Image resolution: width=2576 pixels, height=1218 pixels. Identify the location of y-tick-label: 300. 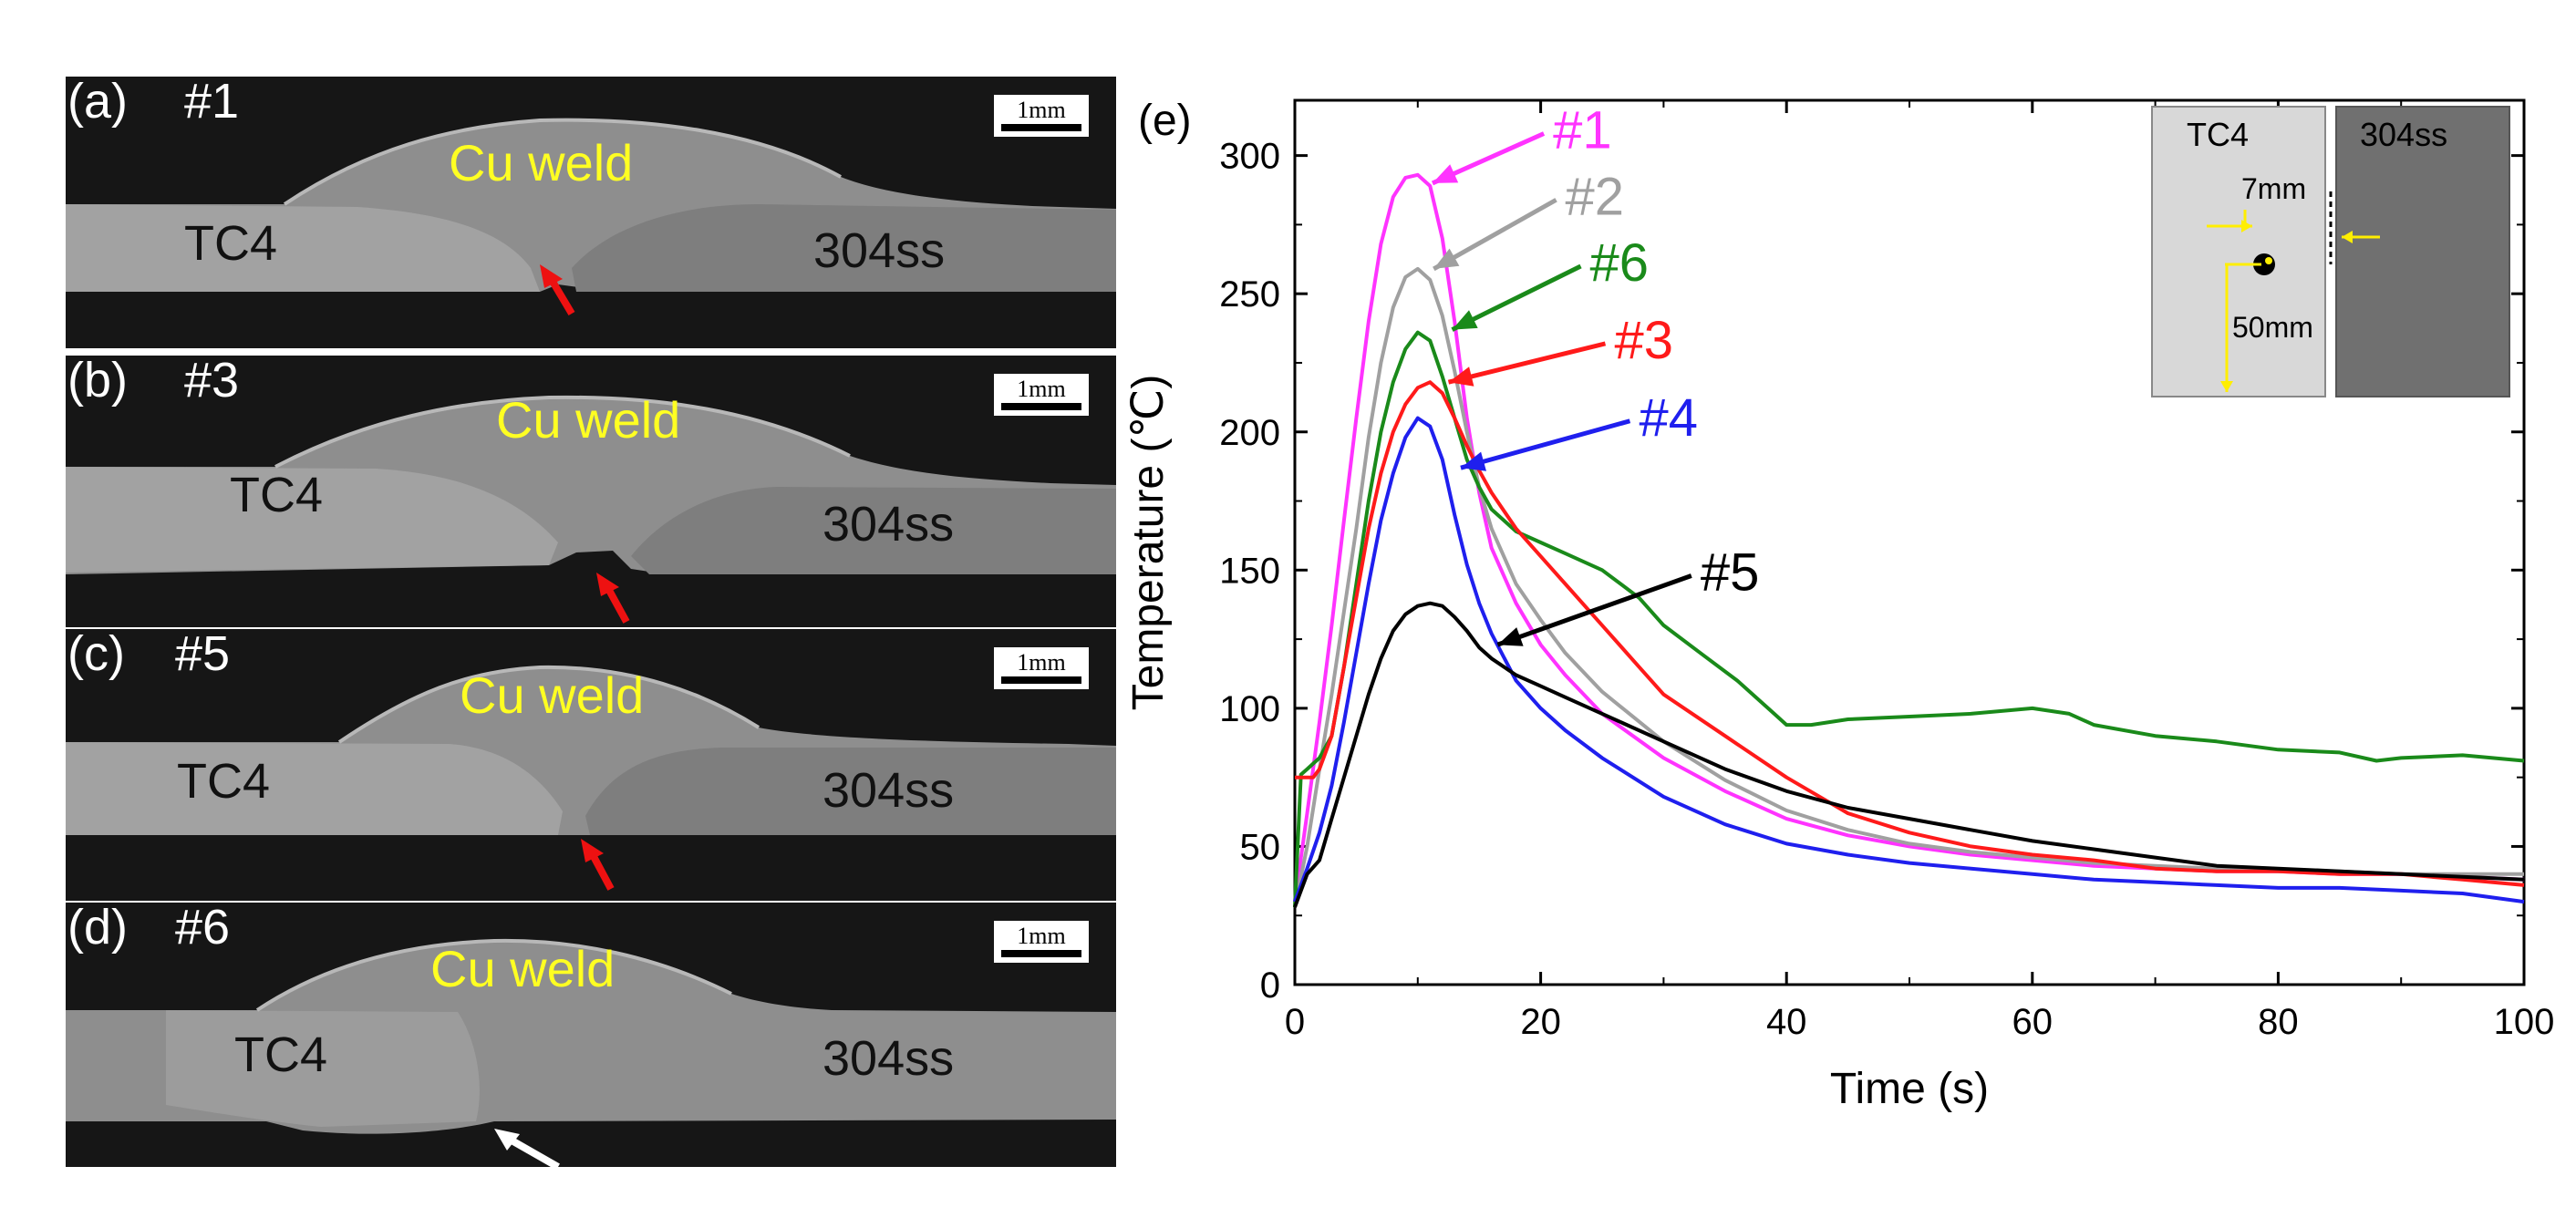
(1249, 157).